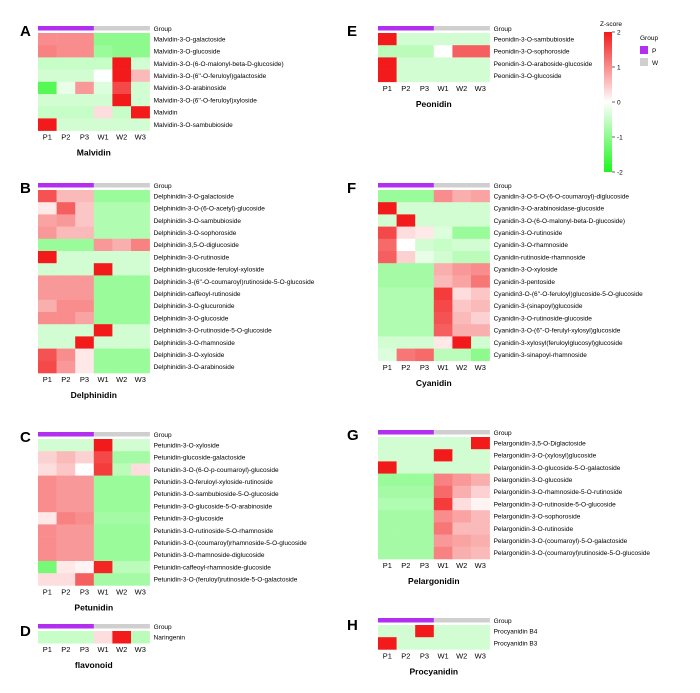 This screenshot has width=700, height=693. Describe the element at coordinates (461, 88) in the screenshot. I see `column-label: W2` at that location.